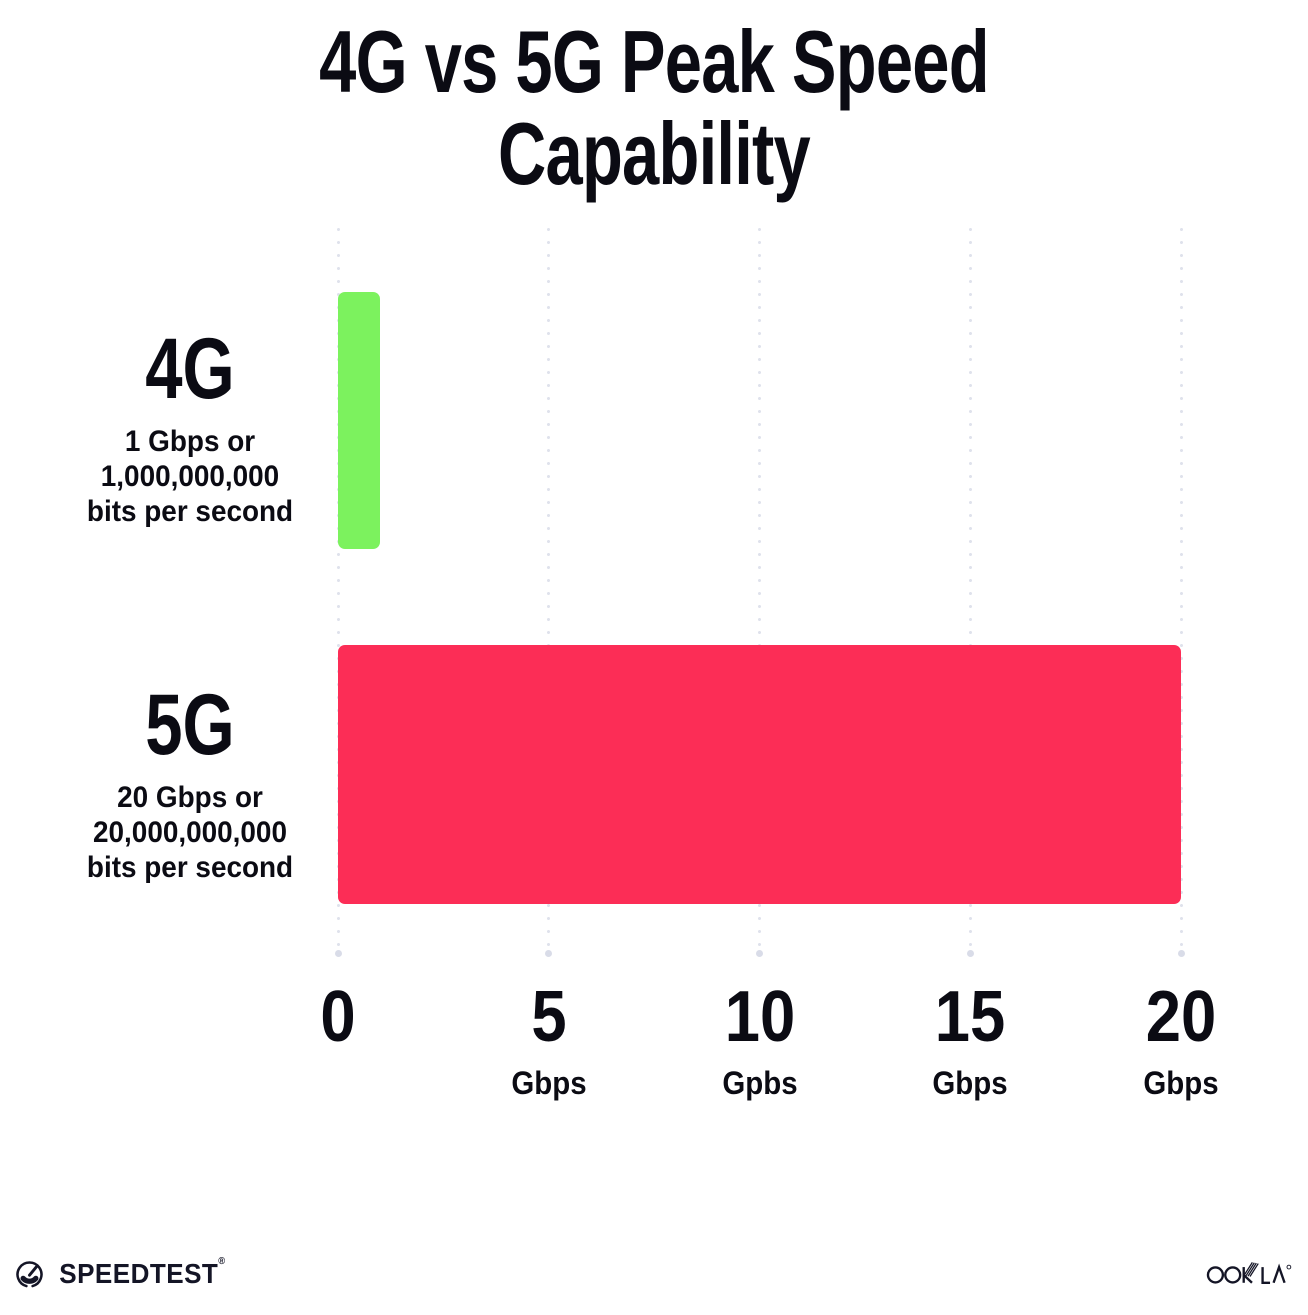 The image size is (1308, 1315). Describe the element at coordinates (1266, 1275) in the screenshot. I see `ookla-letter-l` at that location.